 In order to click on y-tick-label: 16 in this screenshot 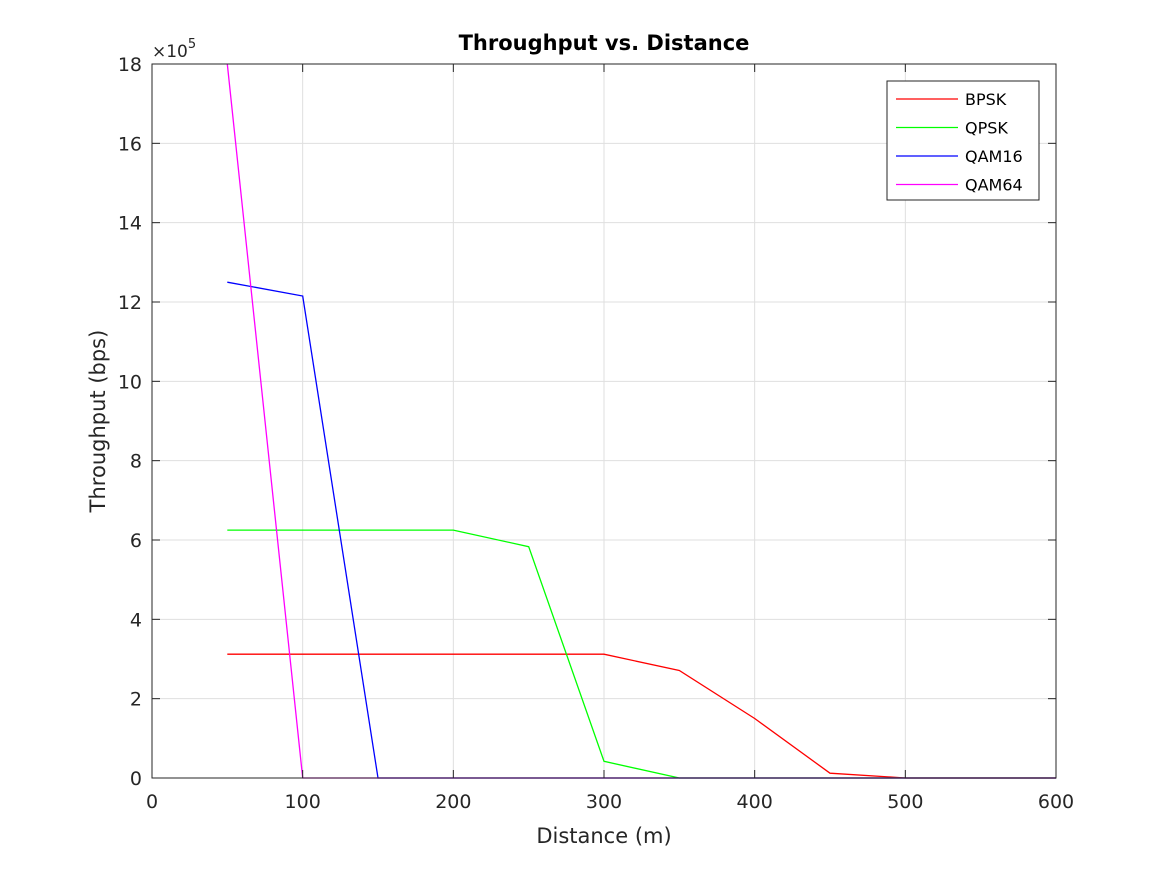, I will do `click(130, 144)`.